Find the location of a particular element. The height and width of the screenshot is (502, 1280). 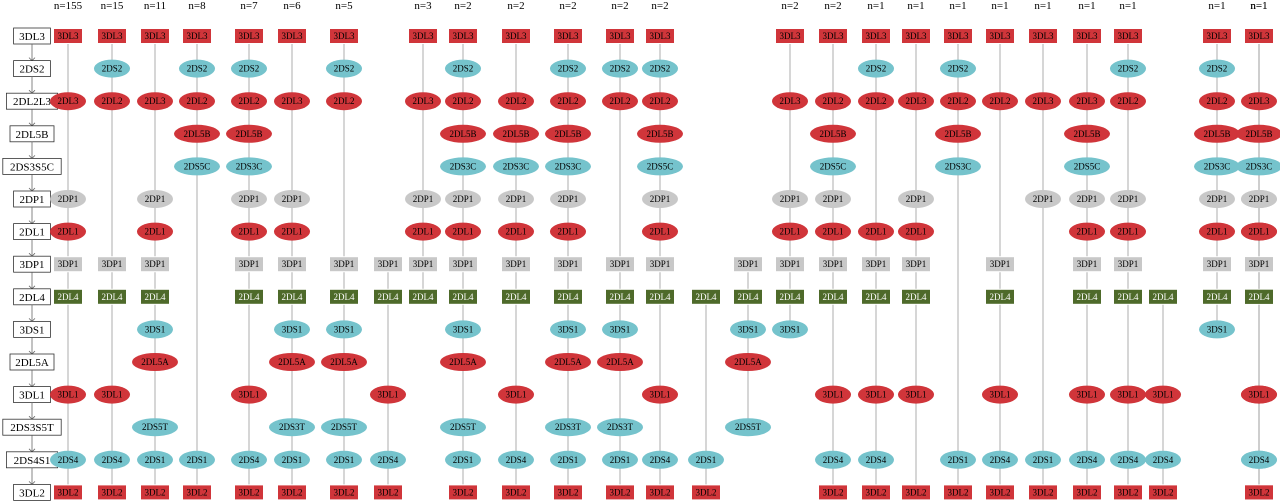

gene-node-label: 2DL5B is located at coordinates (463, 134).